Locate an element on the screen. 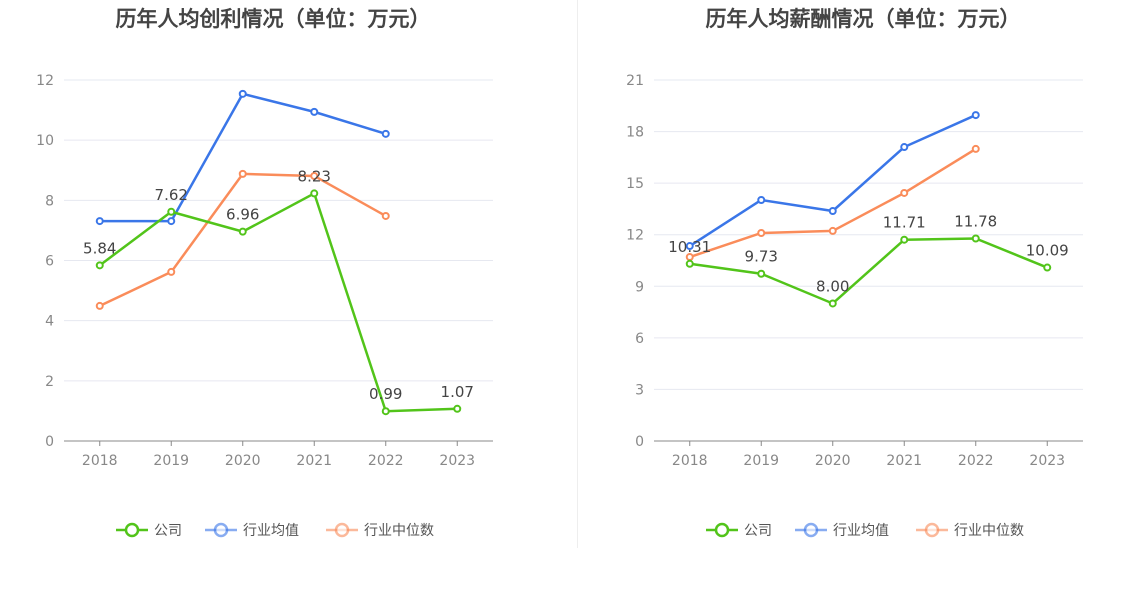  data-label: 11.78 is located at coordinates (975, 221).